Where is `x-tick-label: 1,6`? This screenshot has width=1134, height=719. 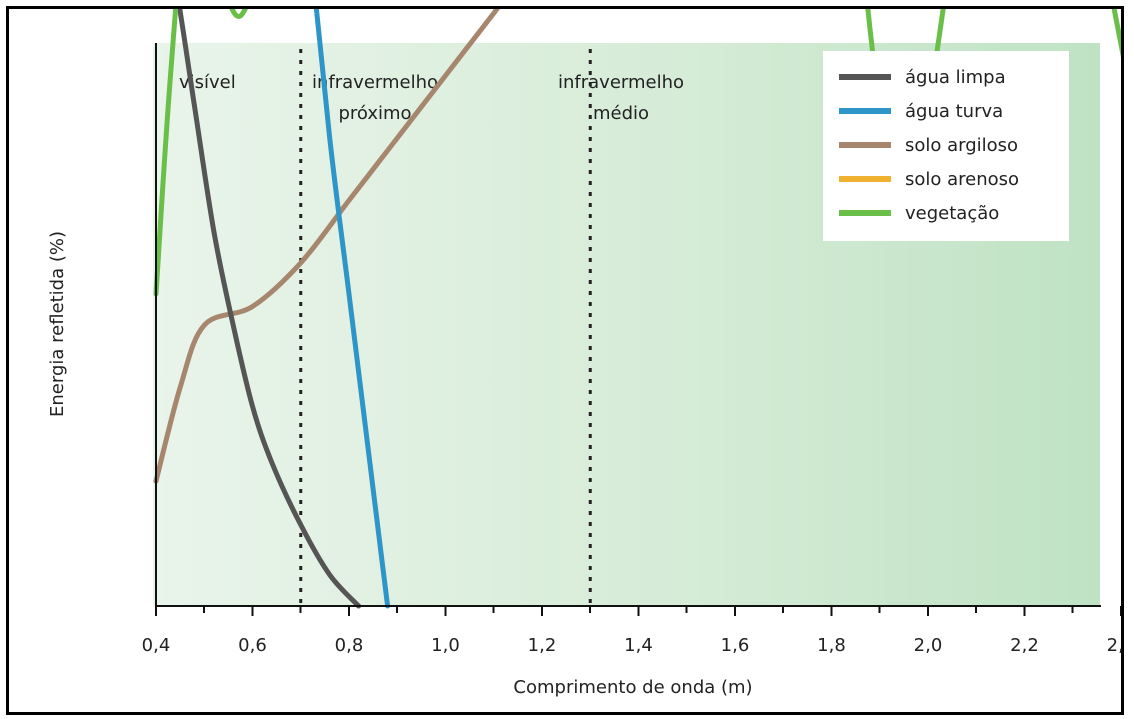
x-tick-label: 1,6 is located at coordinates (735, 645).